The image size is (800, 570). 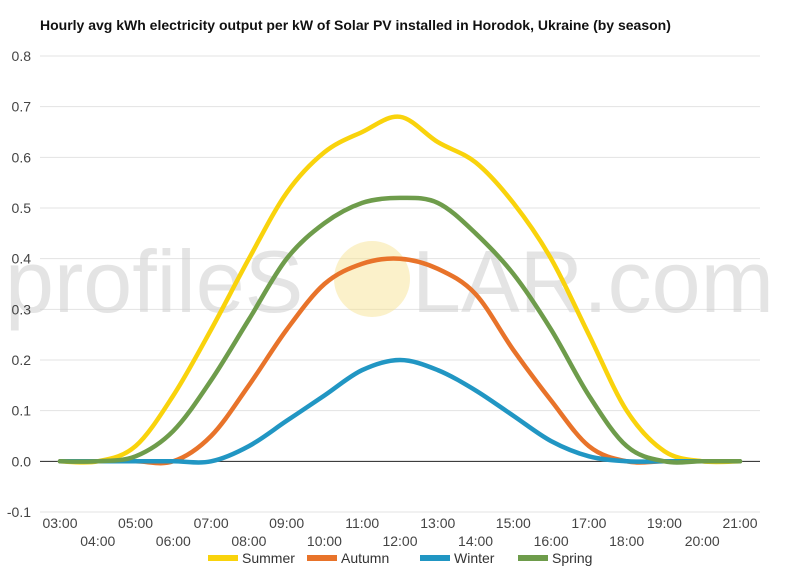 What do you see at coordinates (572, 558) in the screenshot?
I see `legend-label-spring: Spring` at bounding box center [572, 558].